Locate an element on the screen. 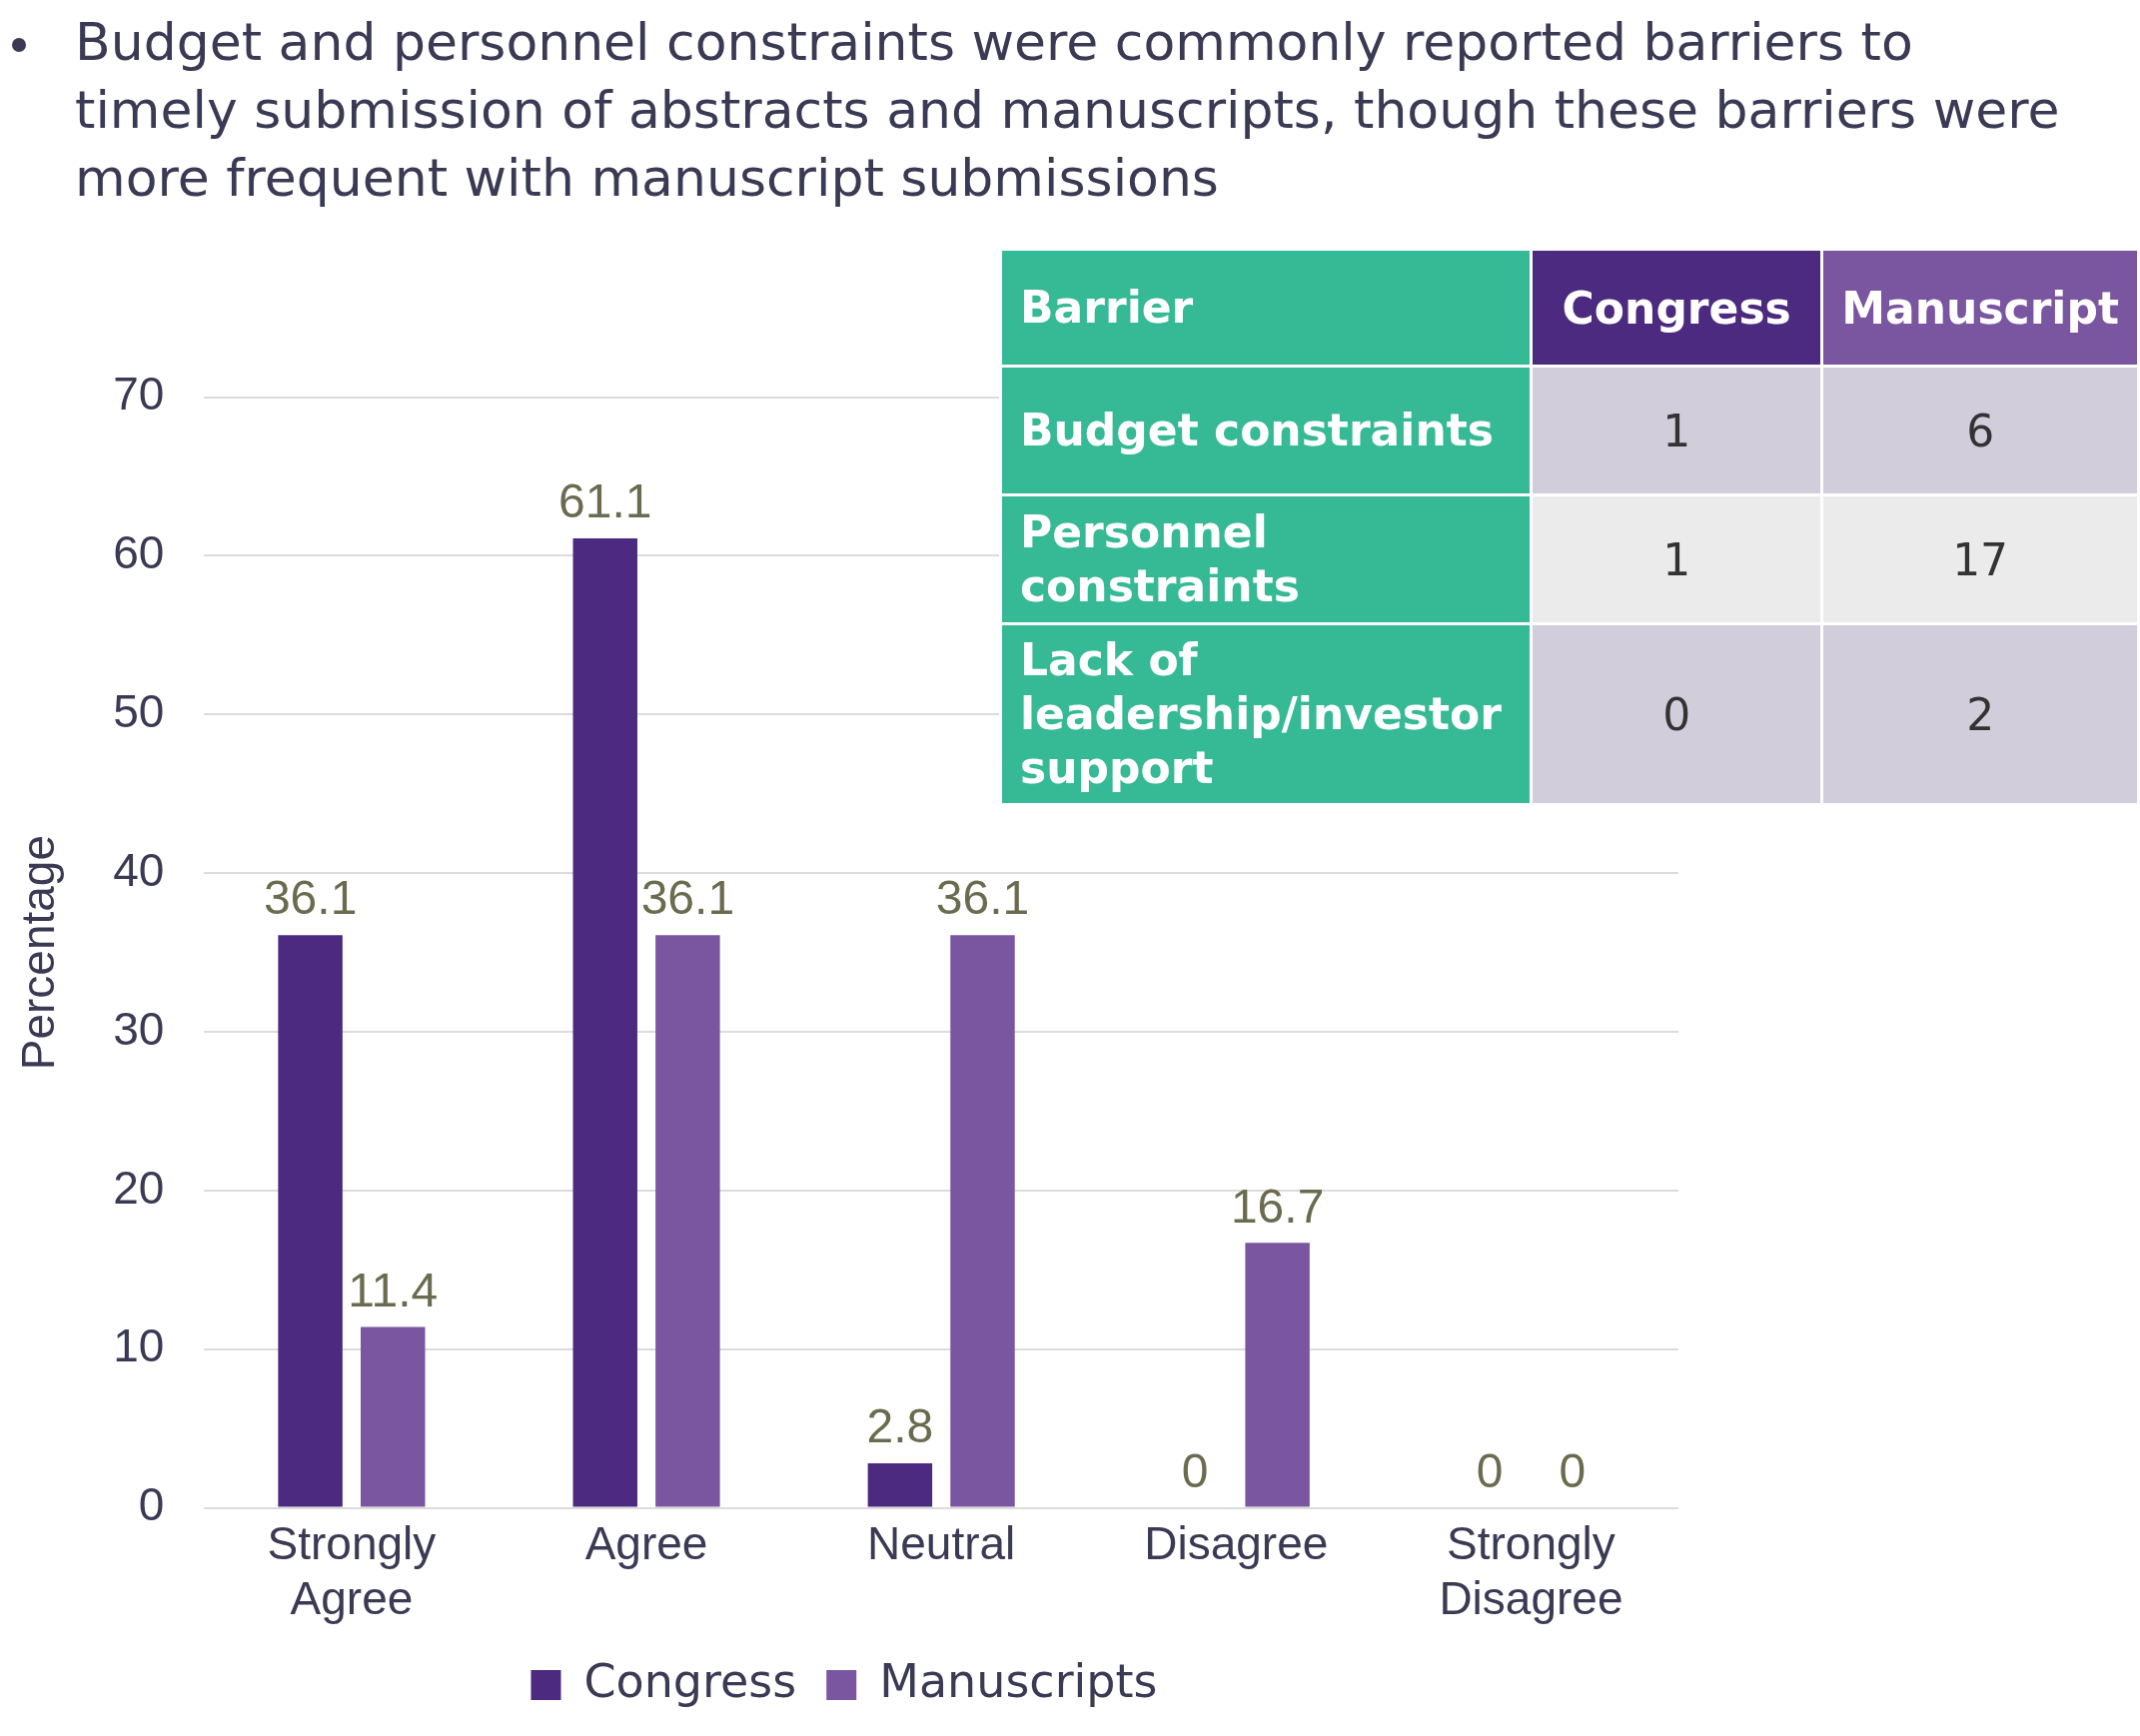 The width and height of the screenshot is (2140, 1736). chart-title: Budget and personnel constraints were commonly reported barriers to timely submission of abstracts and manuscripts, though these barriers were more frequent with manuscript submissions is located at coordinates (1068, 110).